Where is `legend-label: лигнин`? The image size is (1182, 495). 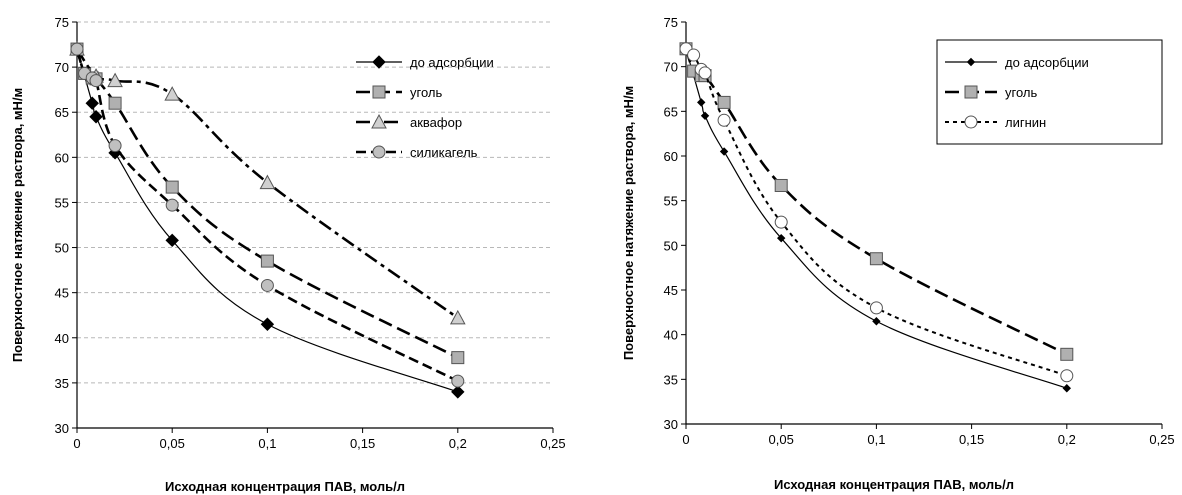 legend-label: лигнин is located at coordinates (1025, 122).